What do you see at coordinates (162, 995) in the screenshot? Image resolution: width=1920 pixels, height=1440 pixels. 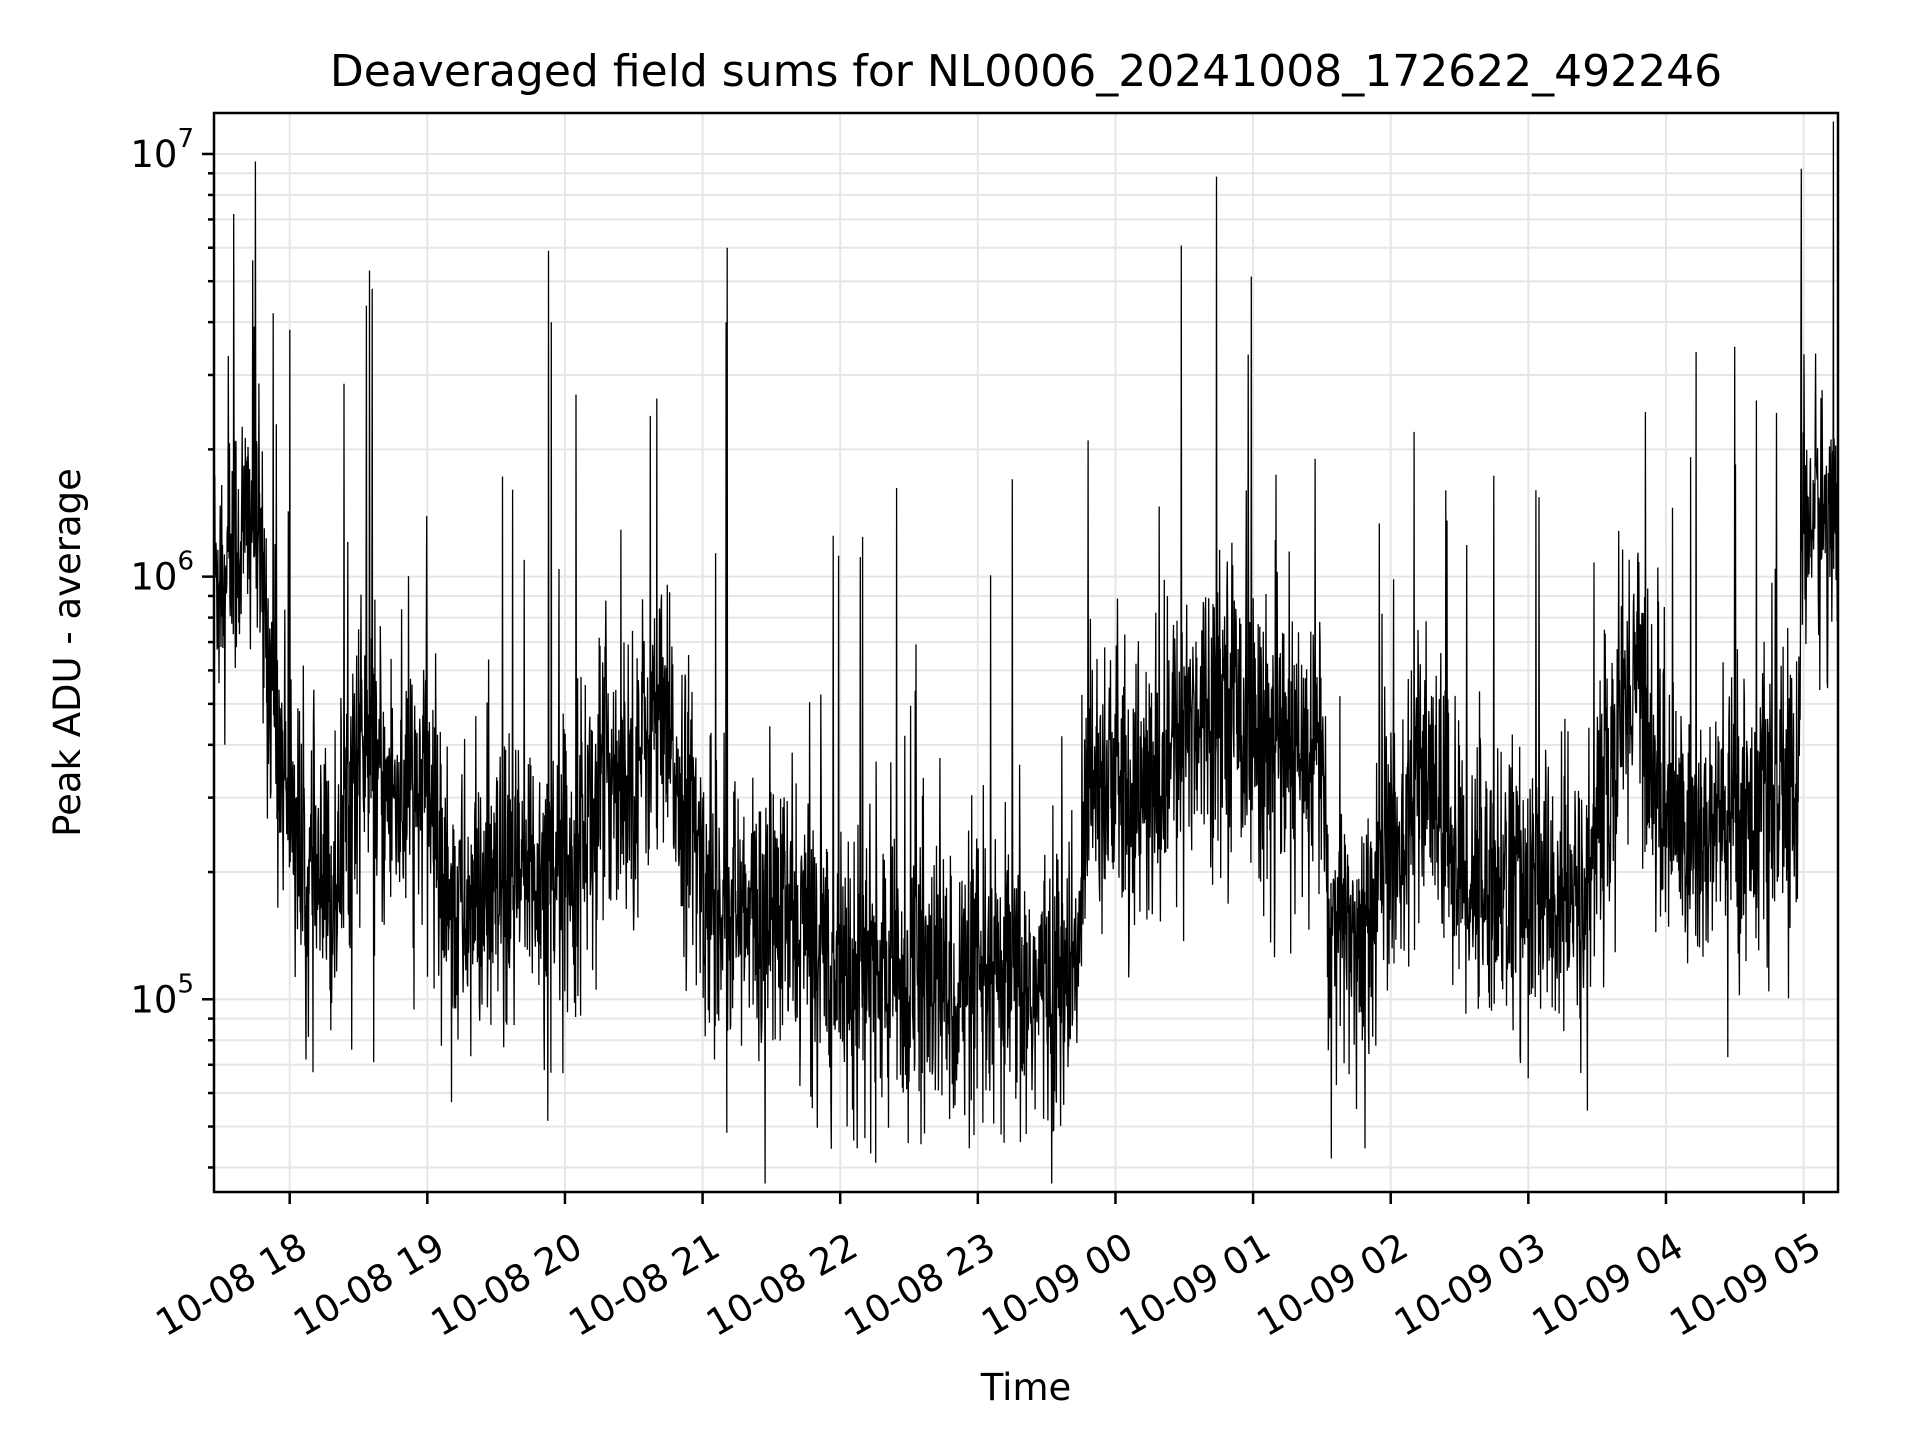 I see `y-tick-label: 10⁵` at bounding box center [162, 995].